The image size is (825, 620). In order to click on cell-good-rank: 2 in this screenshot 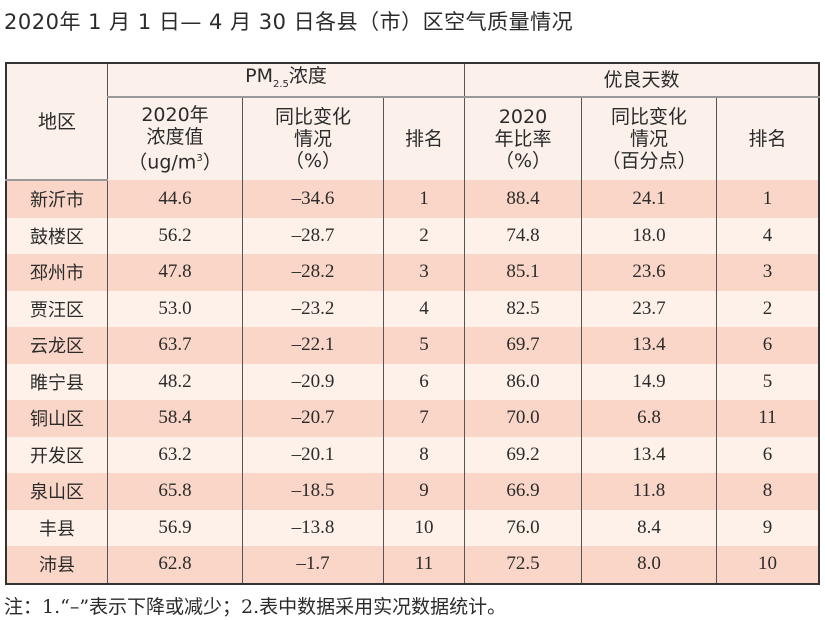, I will do `click(768, 308)`.